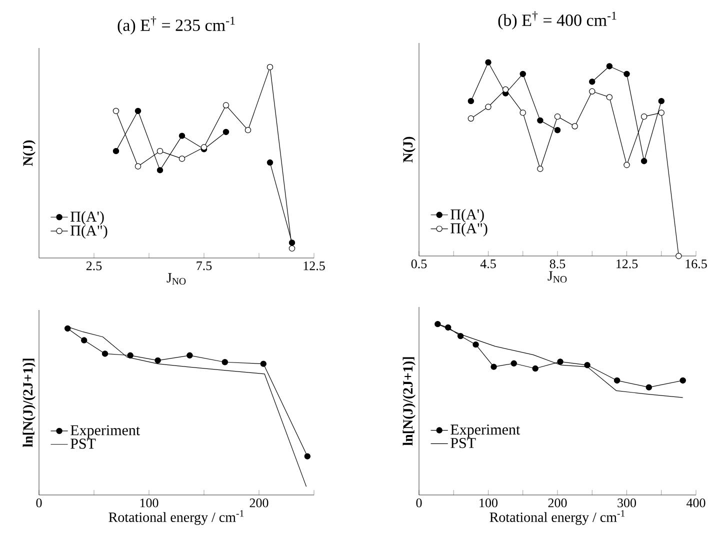  What do you see at coordinates (94, 266) in the screenshot?
I see `x-tick-label: 2.5` at bounding box center [94, 266].